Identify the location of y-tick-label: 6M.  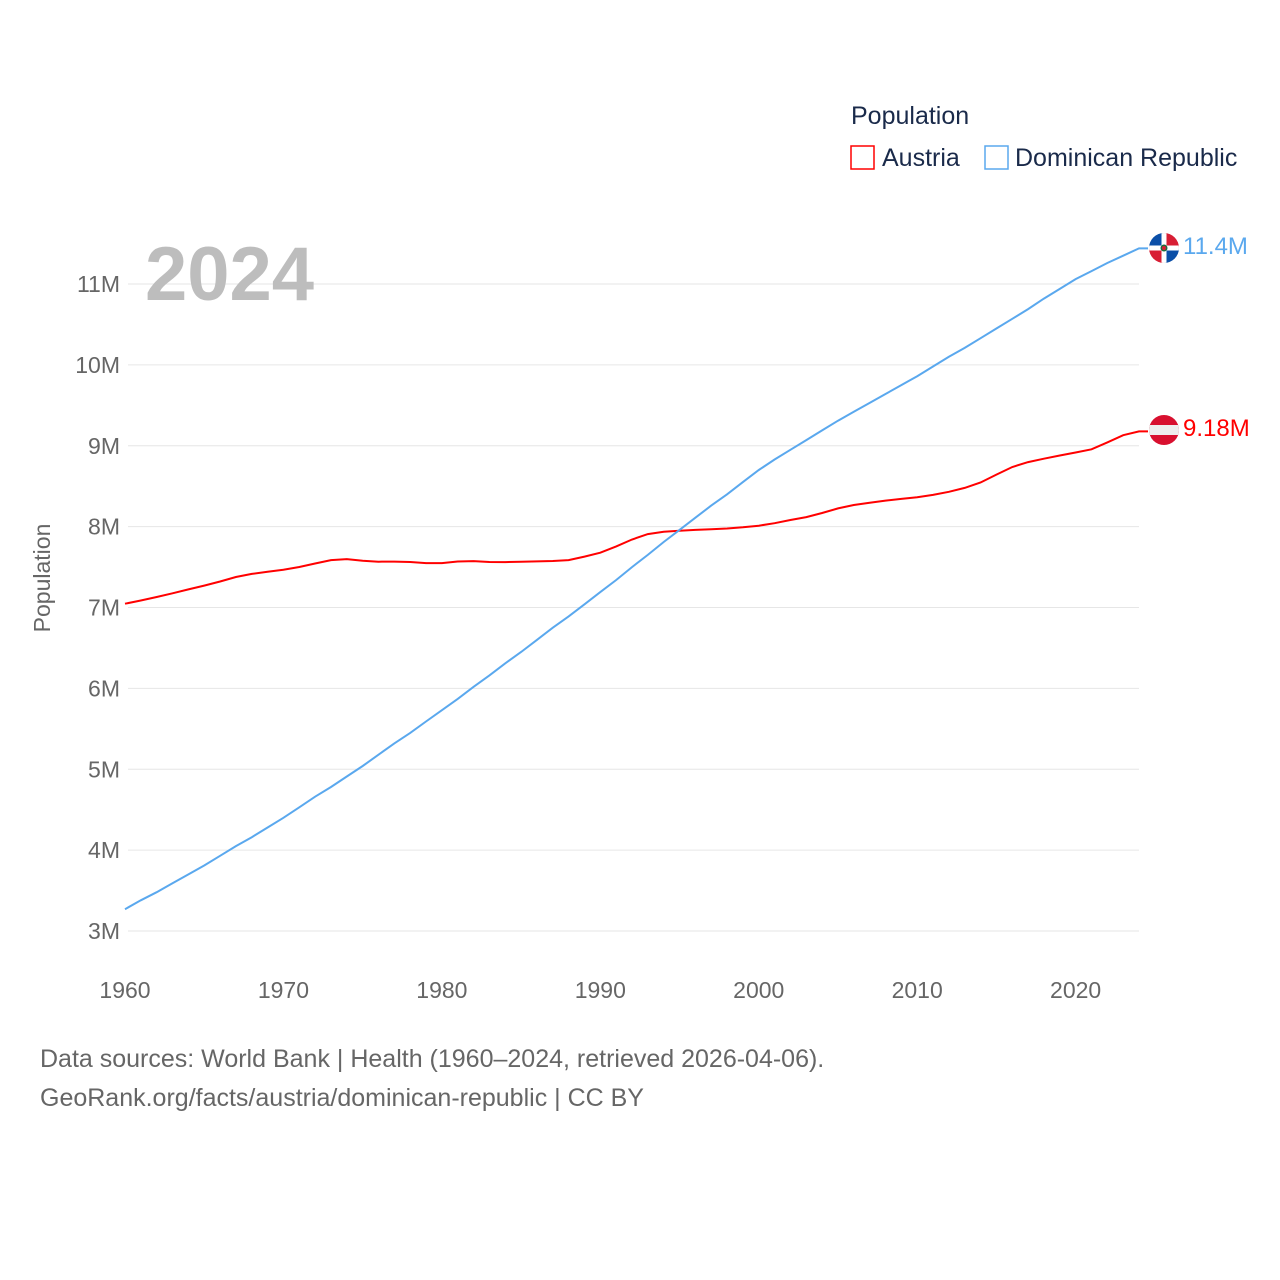
(104, 688).